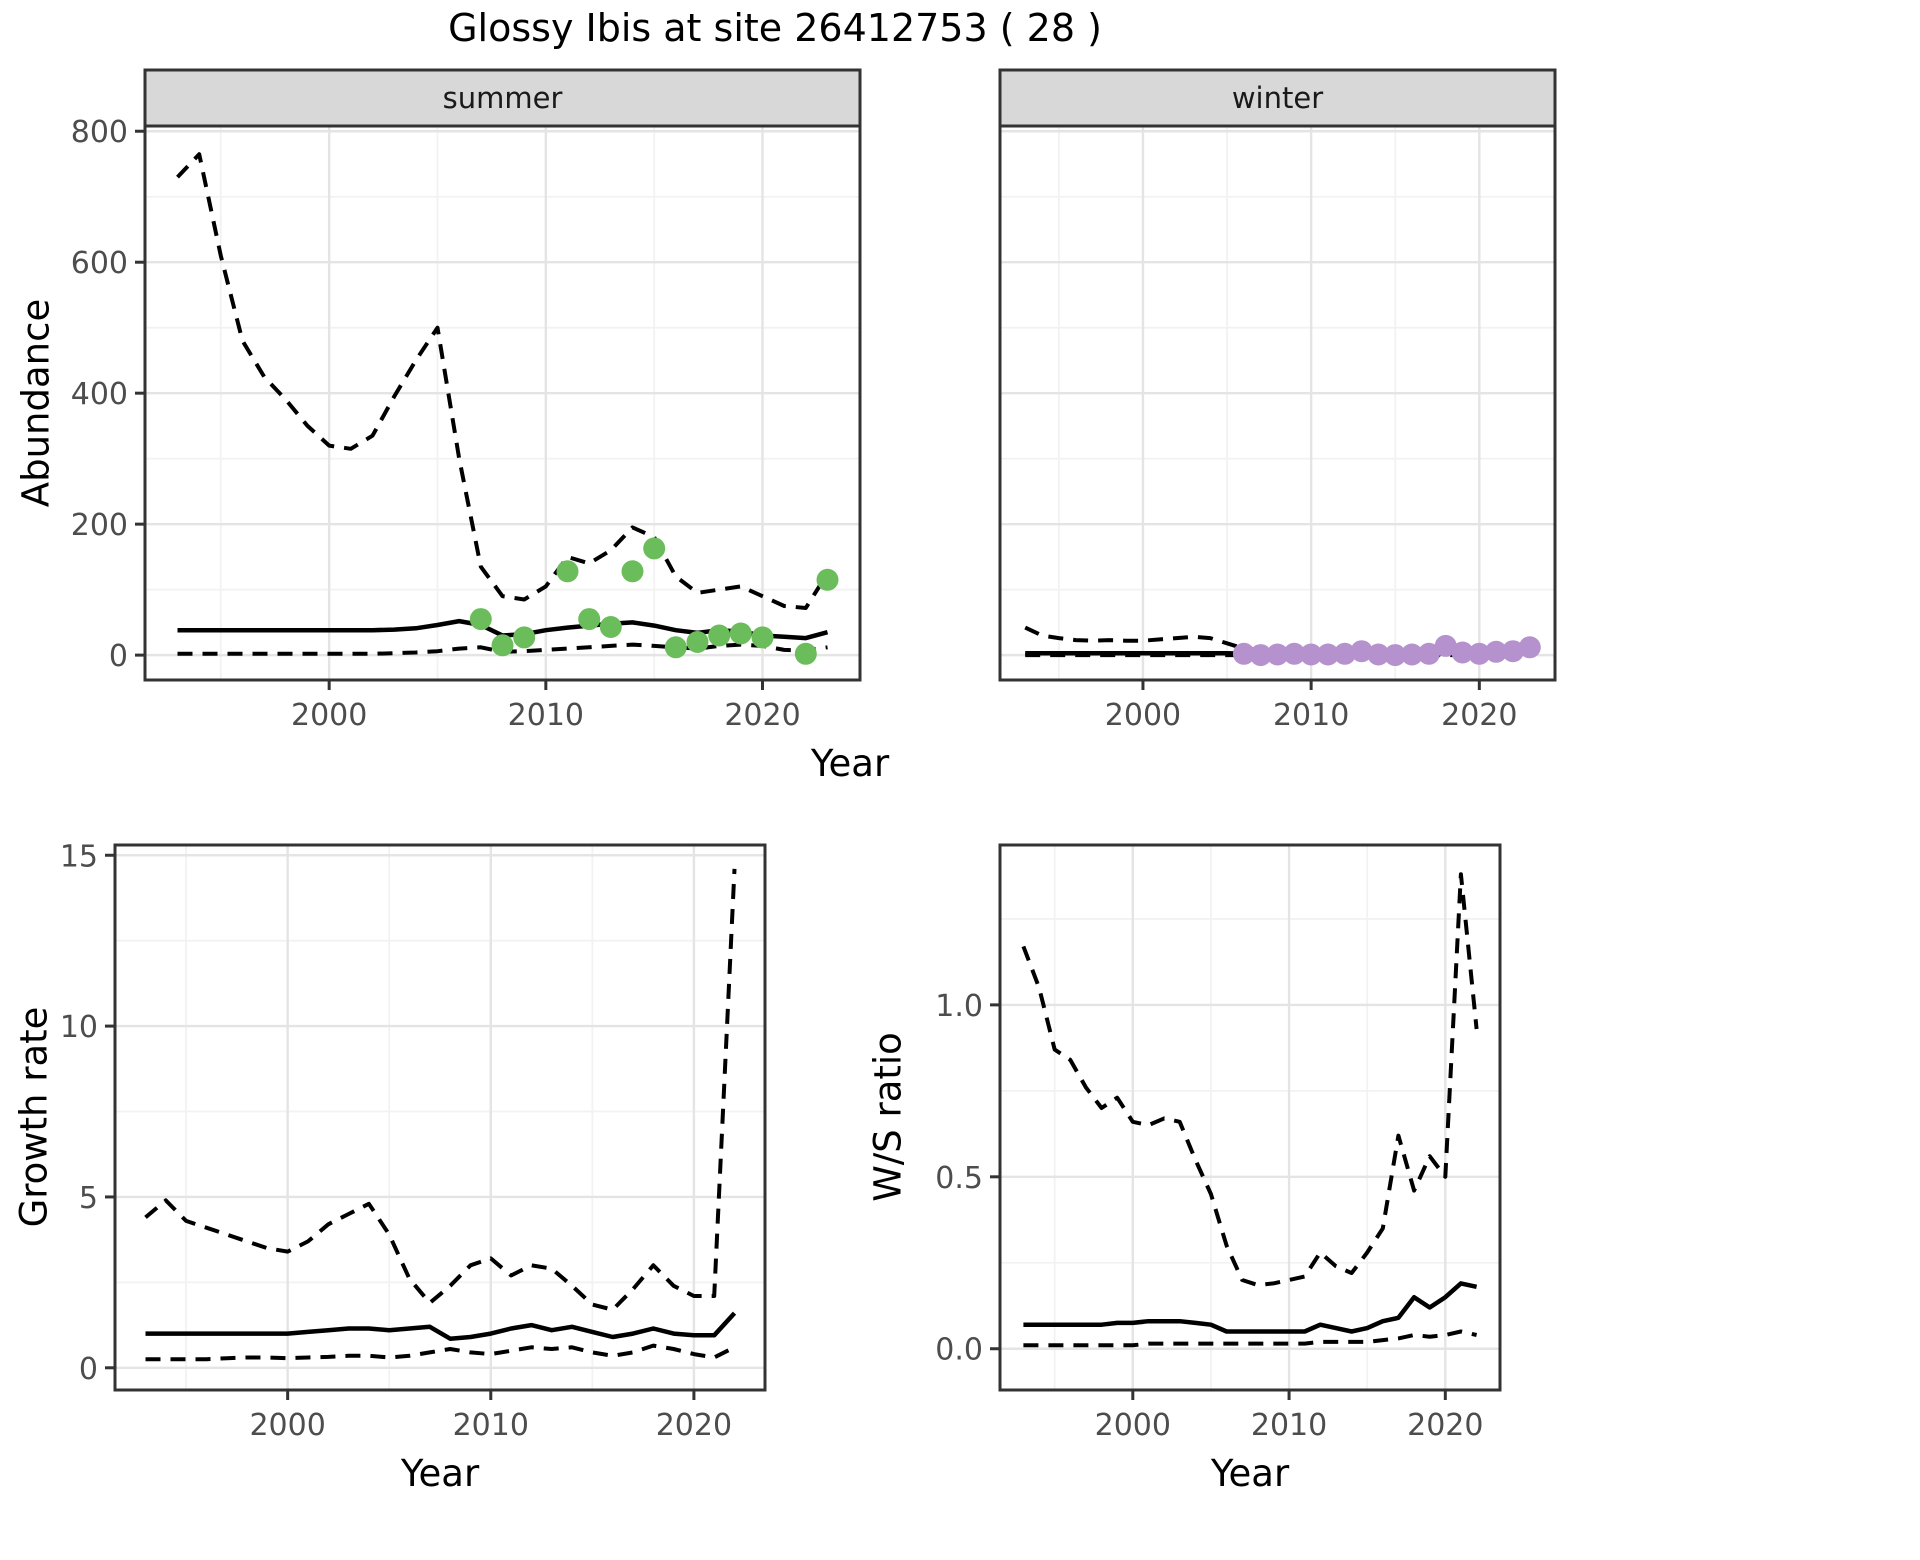  What do you see at coordinates (503, 381) in the screenshot?
I see `abundance_summer-ci_upper-line` at bounding box center [503, 381].